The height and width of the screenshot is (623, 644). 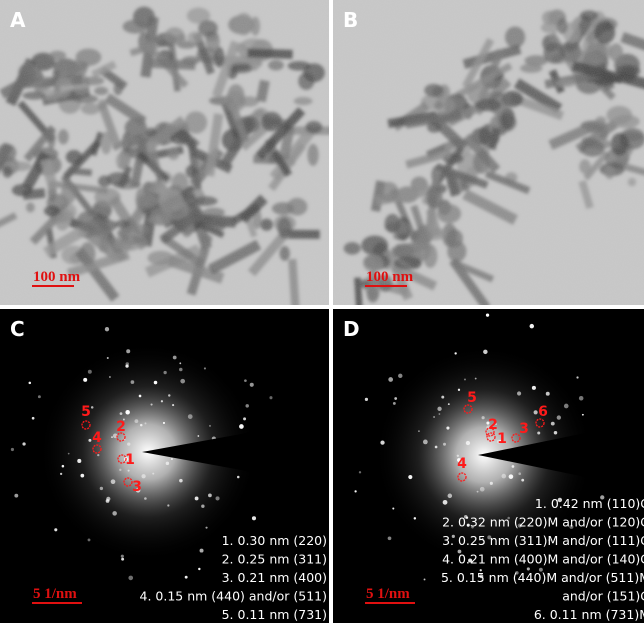 I want to click on legend-line: 3. 0.25 nm (311)M and/or (111)G, so click(x=543, y=540).